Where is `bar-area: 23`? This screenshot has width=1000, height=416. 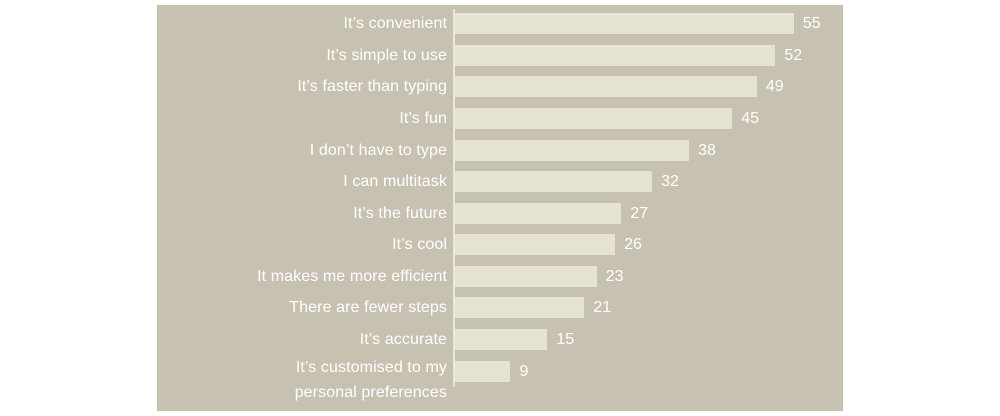 bar-area: 23 is located at coordinates (539, 277).